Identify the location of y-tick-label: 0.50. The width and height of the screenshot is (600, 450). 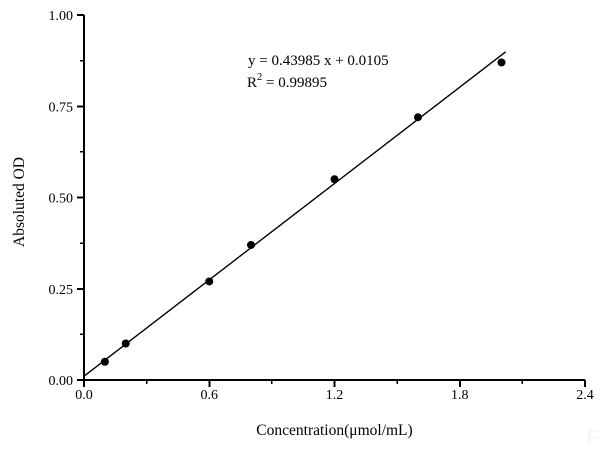
(61, 199).